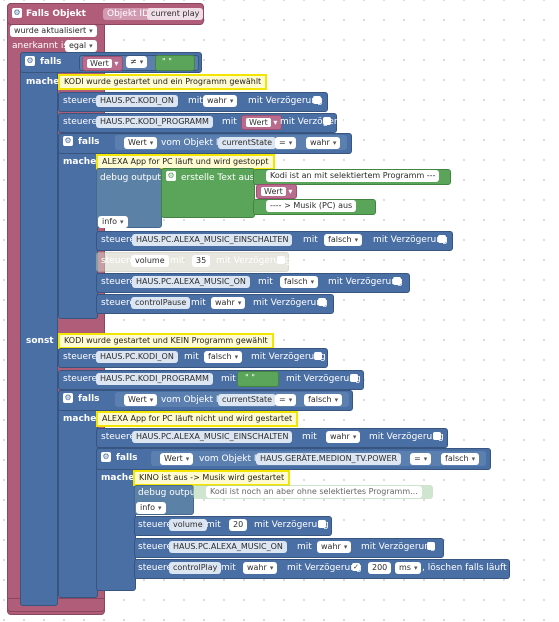  Describe the element at coordinates (329, 459) in the screenshot. I see `object-medion: HAUS.GERÄTE.MEDION_TV.POWER` at that location.